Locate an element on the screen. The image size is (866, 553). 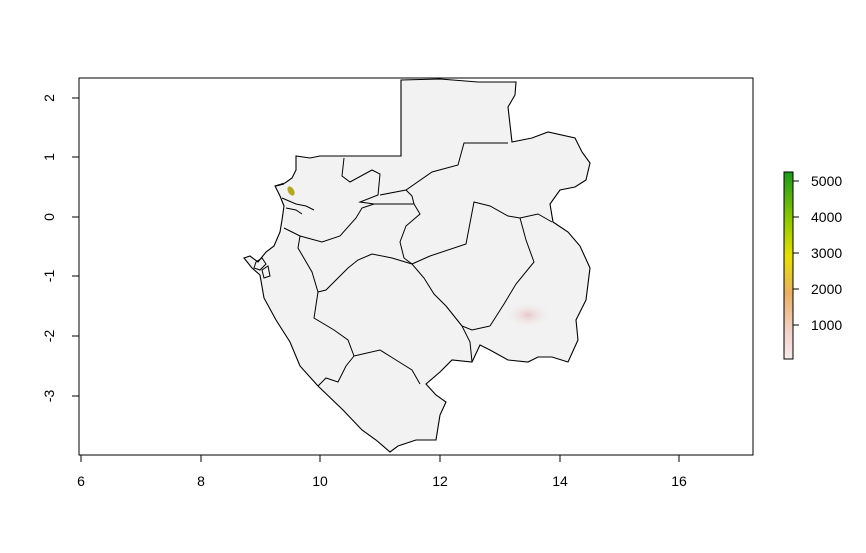
x-tick-label: 16 is located at coordinates (679, 481).